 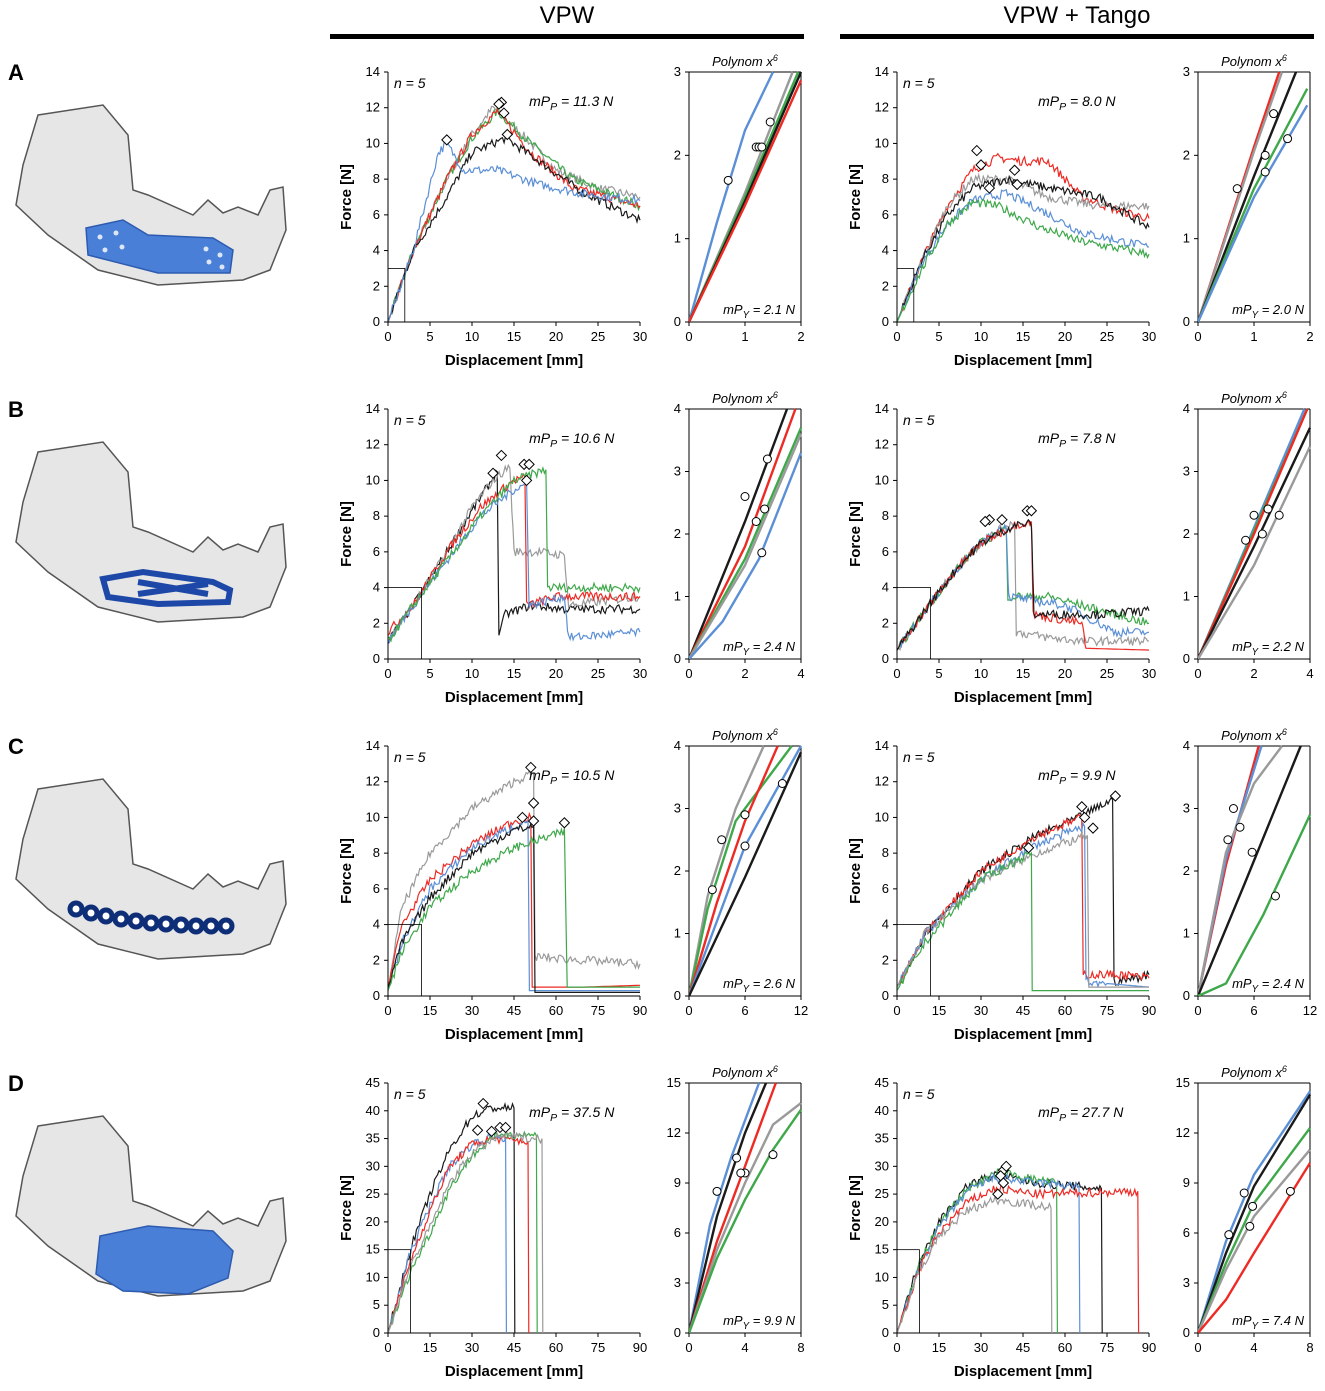 I want to click on mandible-bone, so click(x=151, y=532).